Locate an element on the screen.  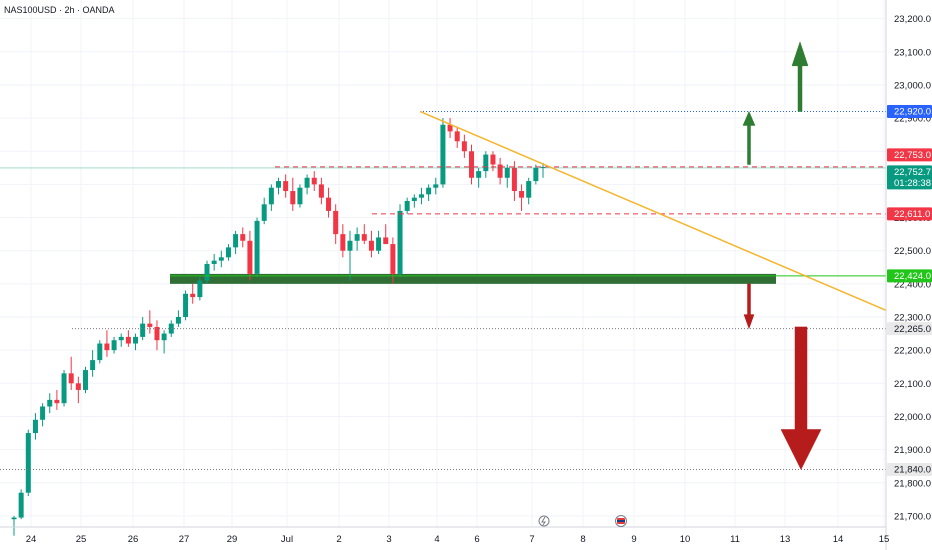
x-tick-label: Jul is located at coordinates (287, 539).